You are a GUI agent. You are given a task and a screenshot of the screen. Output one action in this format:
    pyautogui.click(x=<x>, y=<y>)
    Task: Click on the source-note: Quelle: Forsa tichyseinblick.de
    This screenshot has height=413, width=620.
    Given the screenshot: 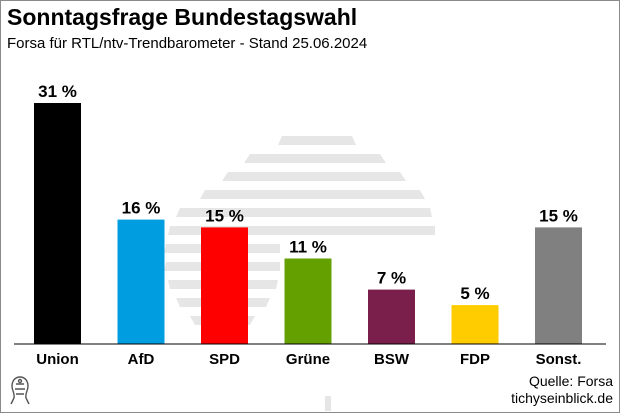 What is the action you would take?
    pyautogui.click(x=562, y=390)
    